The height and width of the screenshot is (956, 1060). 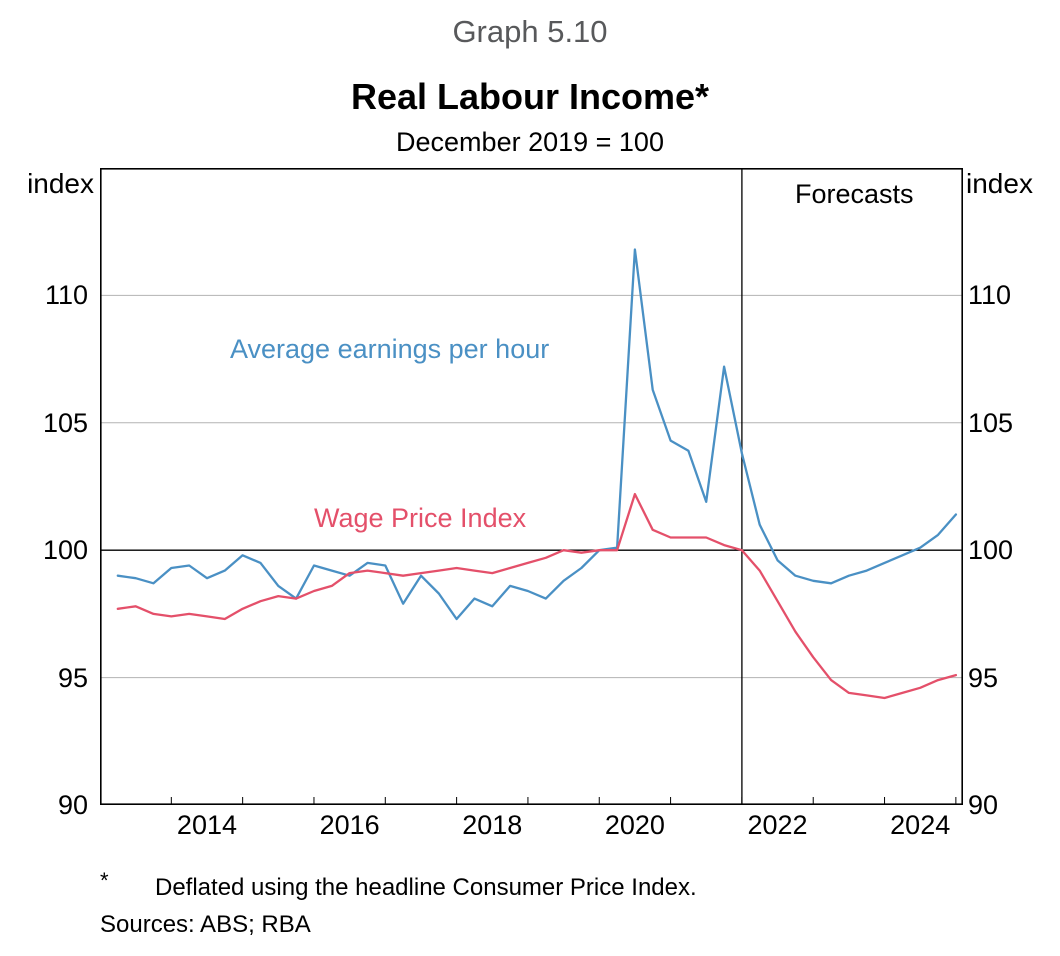 I want to click on chart-title: Real Labour Income*, so click(x=530, y=96).